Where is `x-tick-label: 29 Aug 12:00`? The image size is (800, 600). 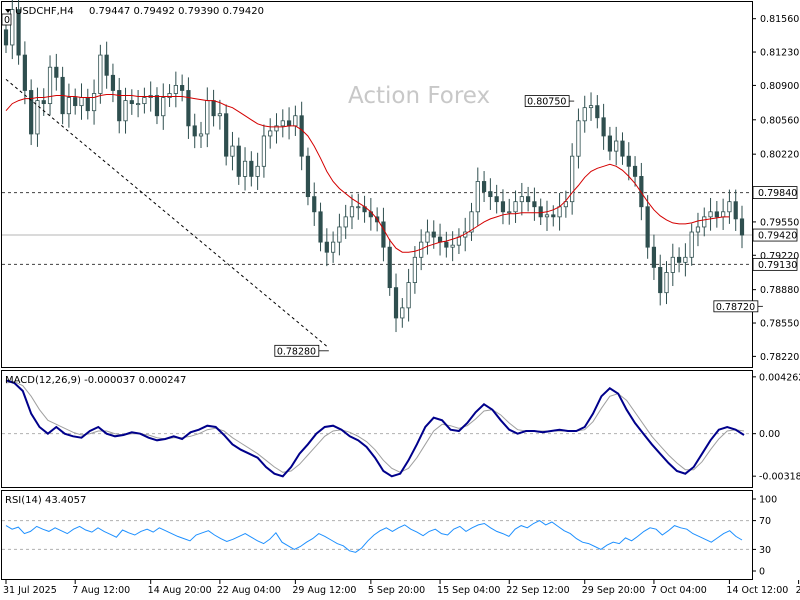
x-tick-label: 29 Aug 12:00 is located at coordinates (324, 590).